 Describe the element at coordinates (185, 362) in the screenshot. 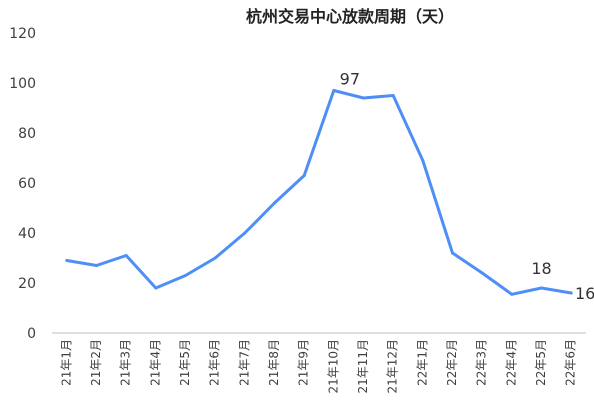

I see `x-tick-label: 21年5月` at that location.